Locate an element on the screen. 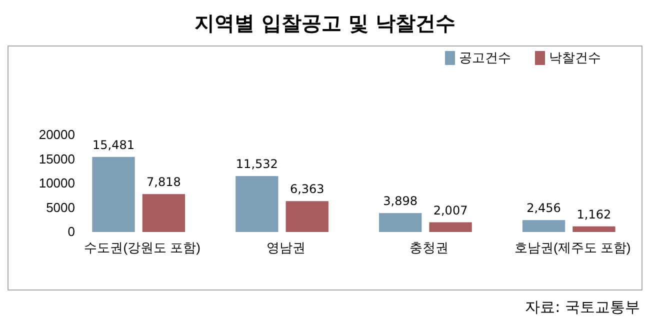 The image size is (650, 321). y-tick-label: 0 is located at coordinates (71, 232).